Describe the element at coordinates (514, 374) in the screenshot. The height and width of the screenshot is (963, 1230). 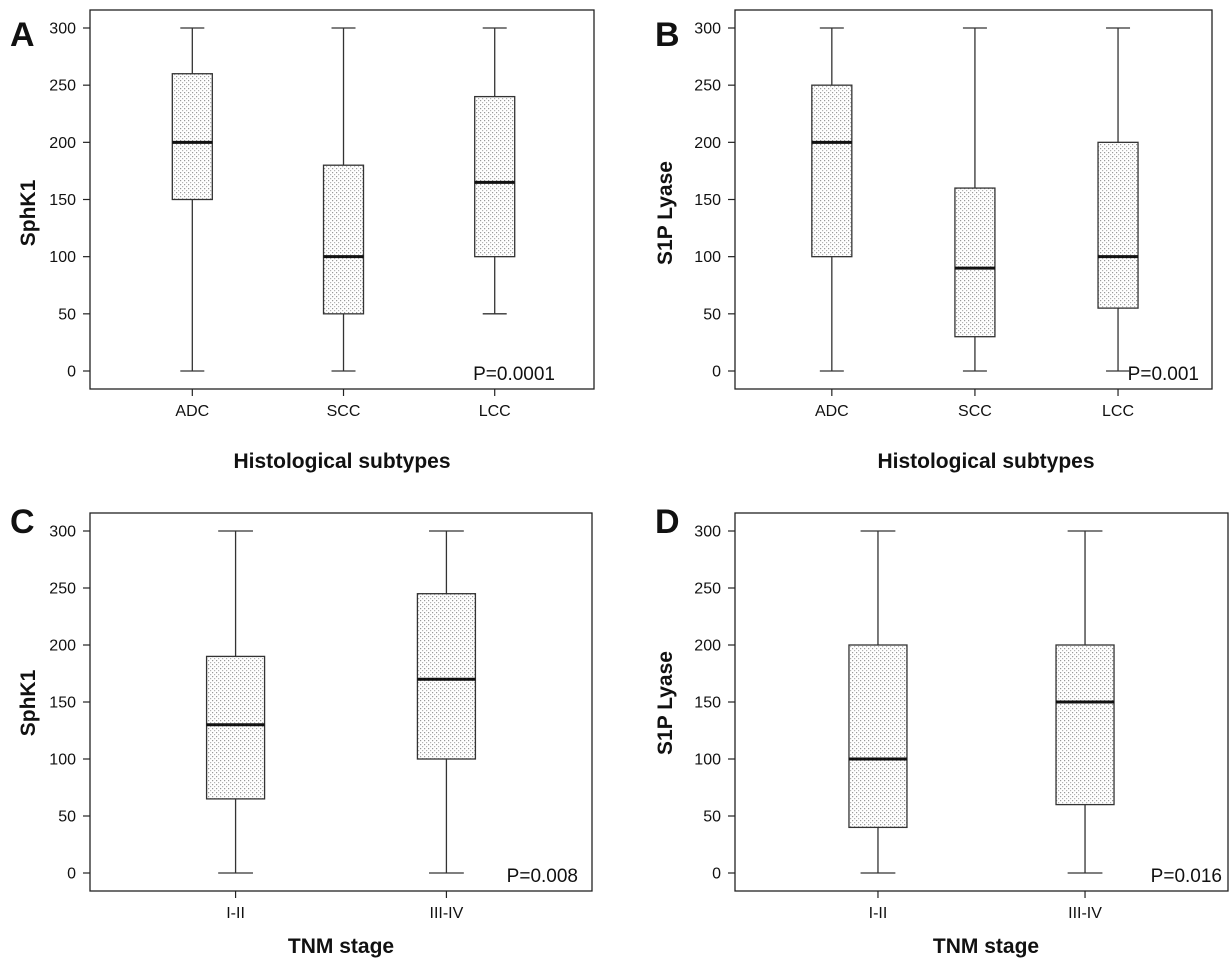
I see `p-value-annotation: P=0.0001` at that location.